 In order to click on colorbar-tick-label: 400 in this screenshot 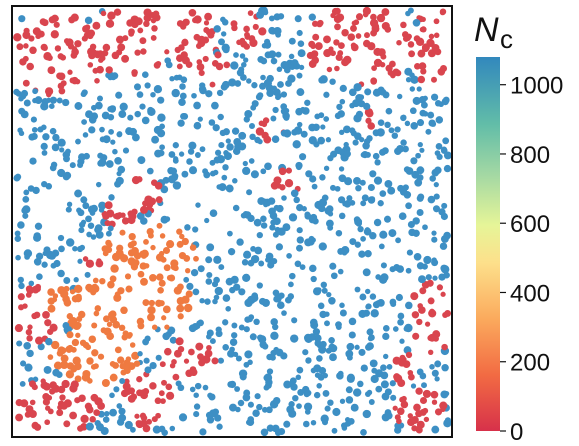, I will do `click(530, 293)`.